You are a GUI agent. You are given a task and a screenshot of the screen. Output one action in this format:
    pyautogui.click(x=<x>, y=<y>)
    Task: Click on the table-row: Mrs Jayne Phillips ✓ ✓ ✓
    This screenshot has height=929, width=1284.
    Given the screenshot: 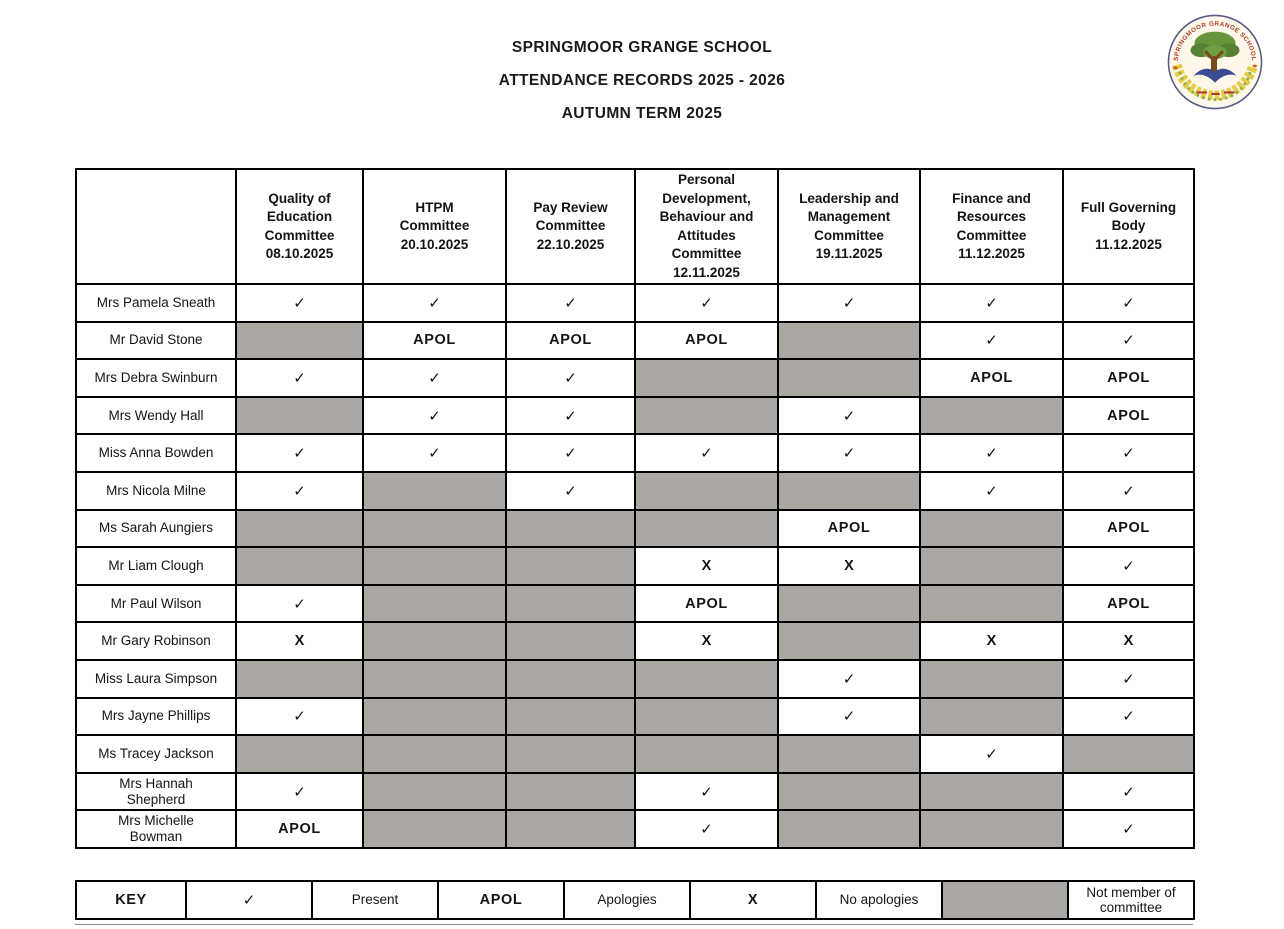 What is the action you would take?
    pyautogui.click(x=635, y=716)
    